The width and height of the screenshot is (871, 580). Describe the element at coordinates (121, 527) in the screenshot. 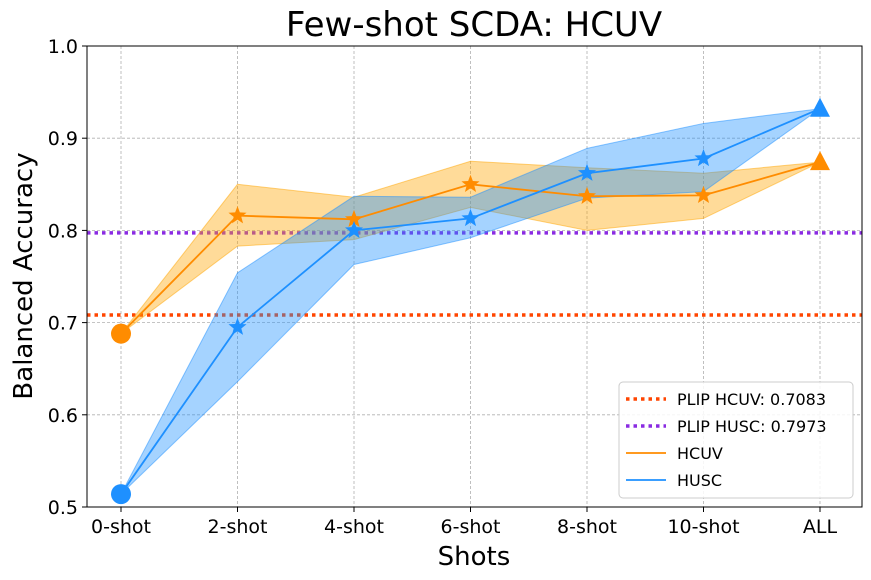

I see `x-tick-label: 0-shot` at that location.